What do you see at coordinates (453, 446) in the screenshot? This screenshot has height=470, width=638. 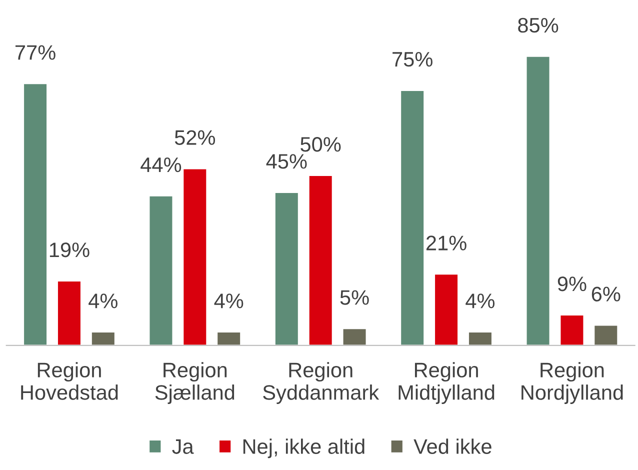 I see `legend-label: Ved ikke` at bounding box center [453, 446].